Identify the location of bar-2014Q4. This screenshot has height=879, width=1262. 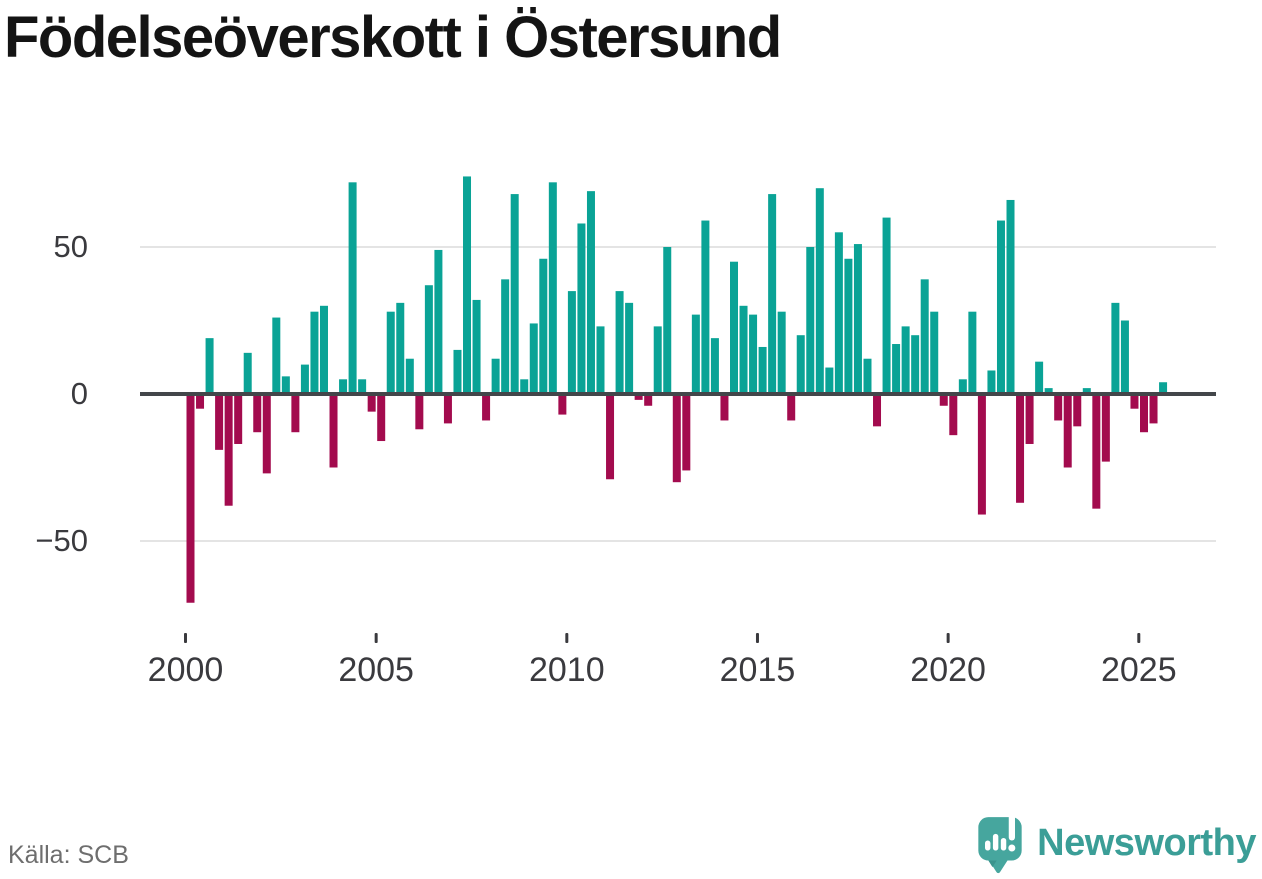
(753, 354).